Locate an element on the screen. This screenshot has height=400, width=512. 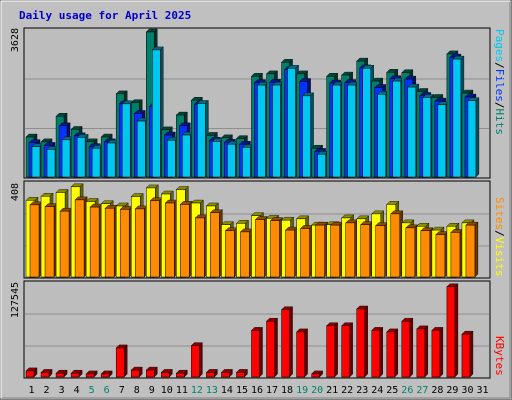
bar-kbytes-day-12-face is located at coordinates (195, 361).